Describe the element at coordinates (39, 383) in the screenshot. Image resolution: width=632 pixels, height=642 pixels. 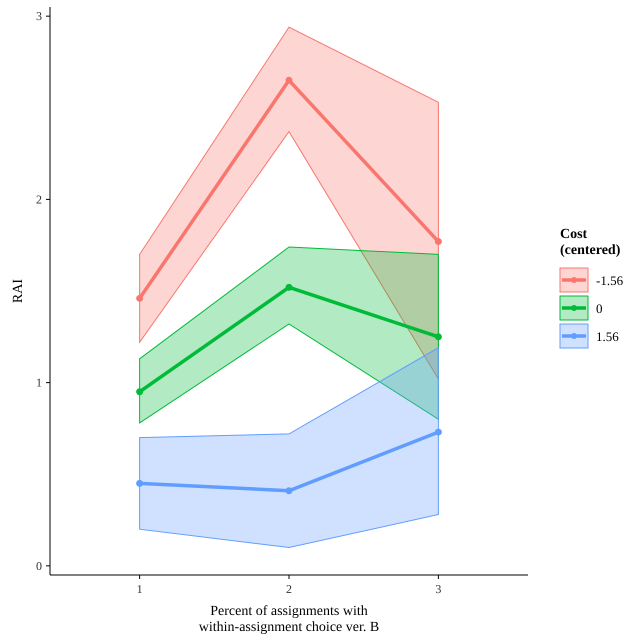
I see `y-tick-label: 1` at that location.